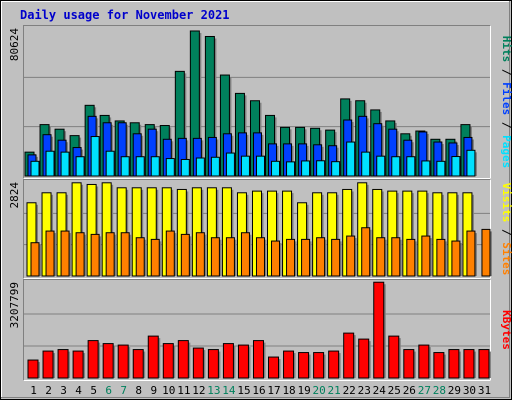  Describe the element at coordinates (138, 390) in the screenshot. I see `x-tick-label: 8` at that location.